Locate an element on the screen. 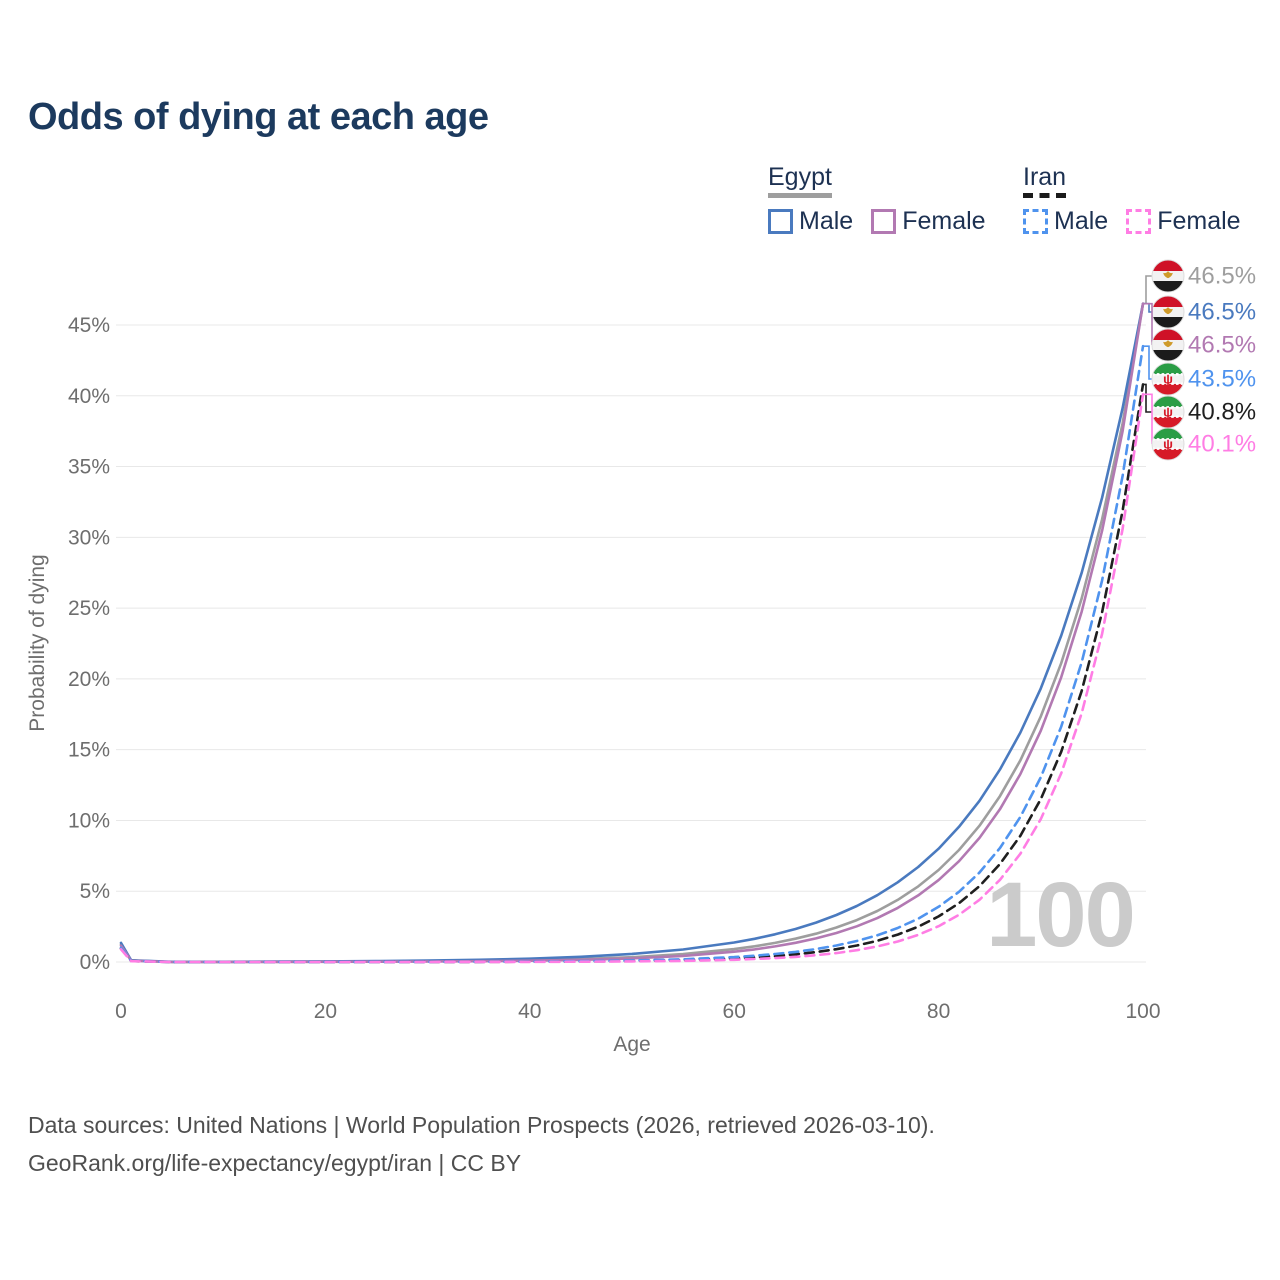 Image resolution: width=1280 pixels, height=1280 pixels. x-tick-label: 40 is located at coordinates (529, 1011).